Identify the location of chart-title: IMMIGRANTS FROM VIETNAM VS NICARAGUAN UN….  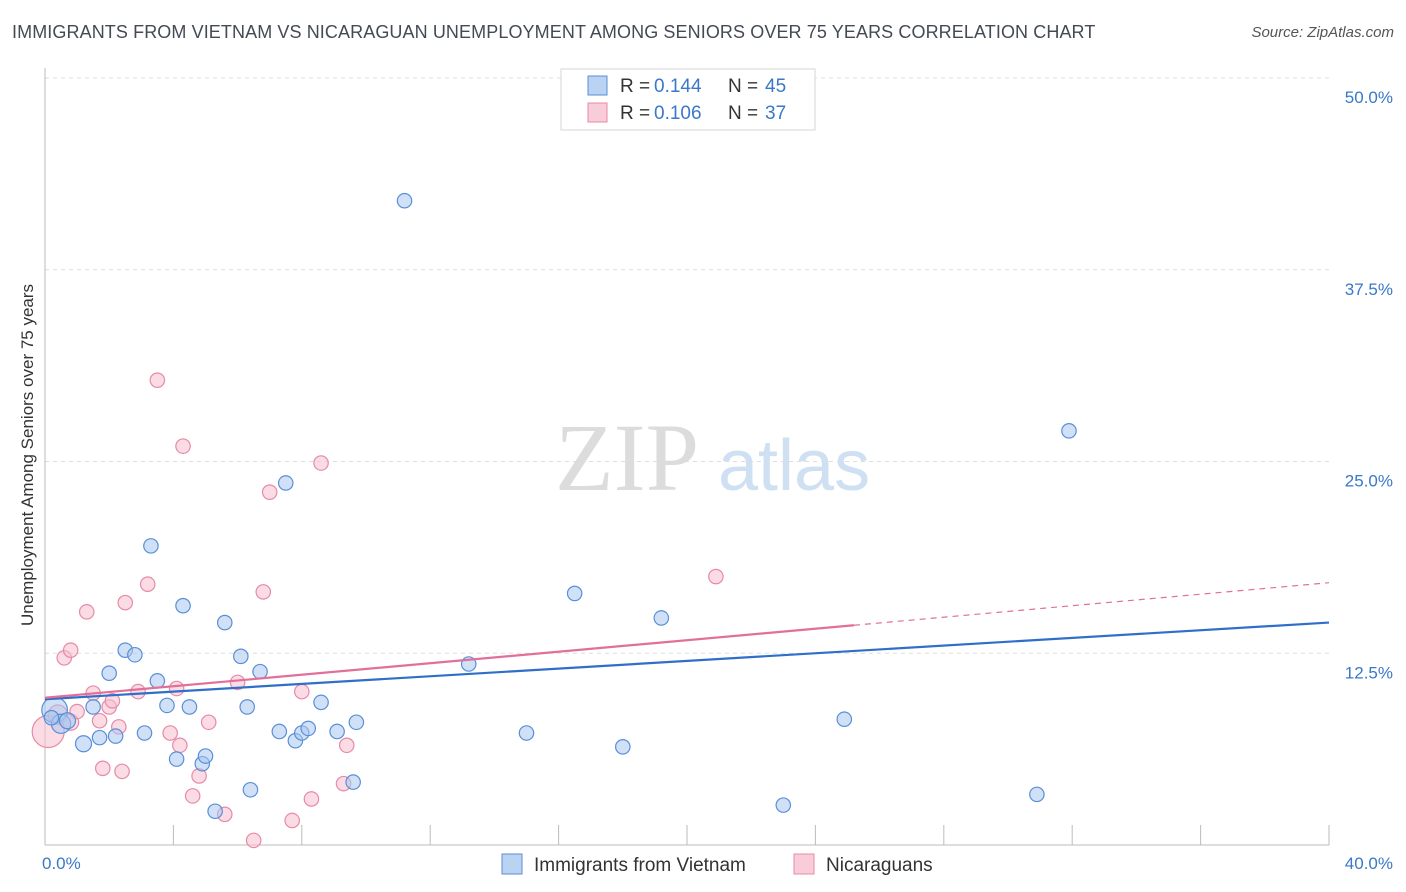
(554, 32).